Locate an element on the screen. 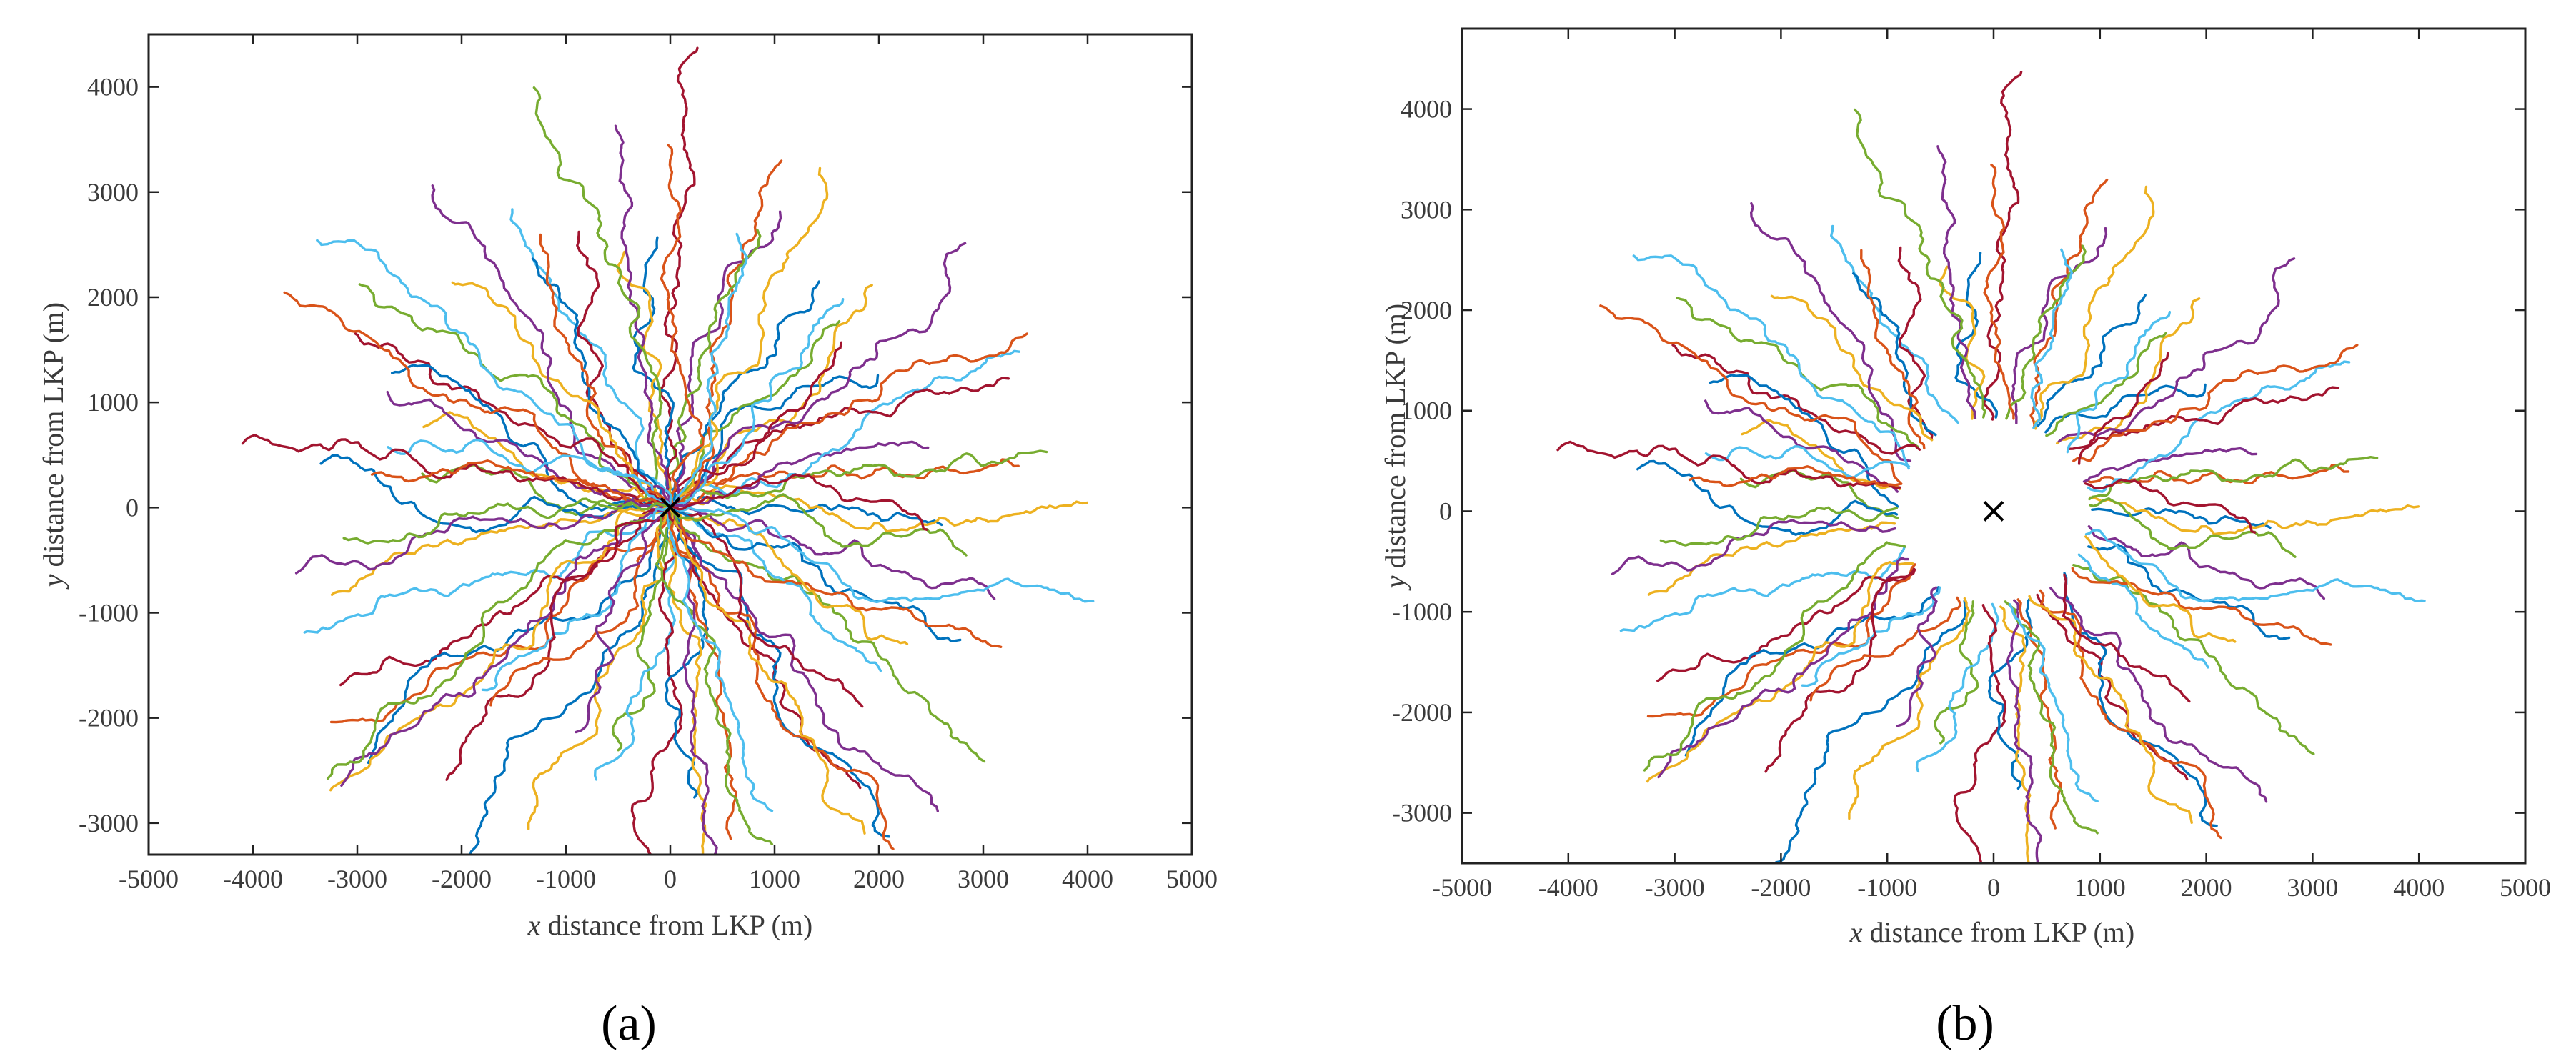 This screenshot has width=2576, height=1064. x-tick-label-b: -1000 is located at coordinates (1887, 887).